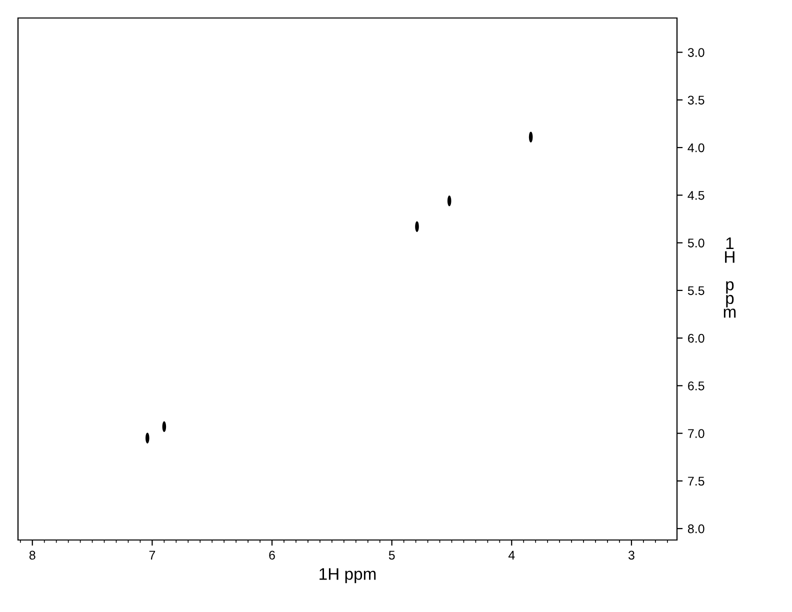  Describe the element at coordinates (696, 100) in the screenshot. I see `y-tick-label: 3.5` at that location.